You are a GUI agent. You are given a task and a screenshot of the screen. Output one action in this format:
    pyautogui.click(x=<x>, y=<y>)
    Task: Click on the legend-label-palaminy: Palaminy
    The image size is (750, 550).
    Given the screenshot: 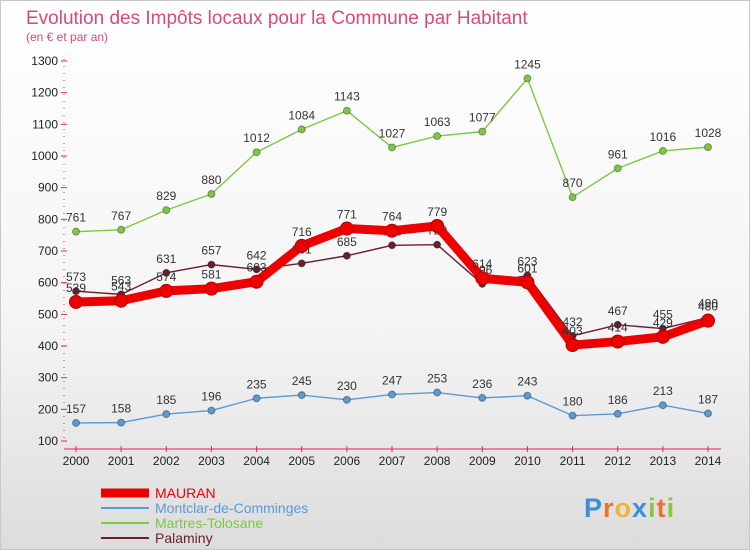 What is the action you would take?
    pyautogui.click(x=184, y=538)
    